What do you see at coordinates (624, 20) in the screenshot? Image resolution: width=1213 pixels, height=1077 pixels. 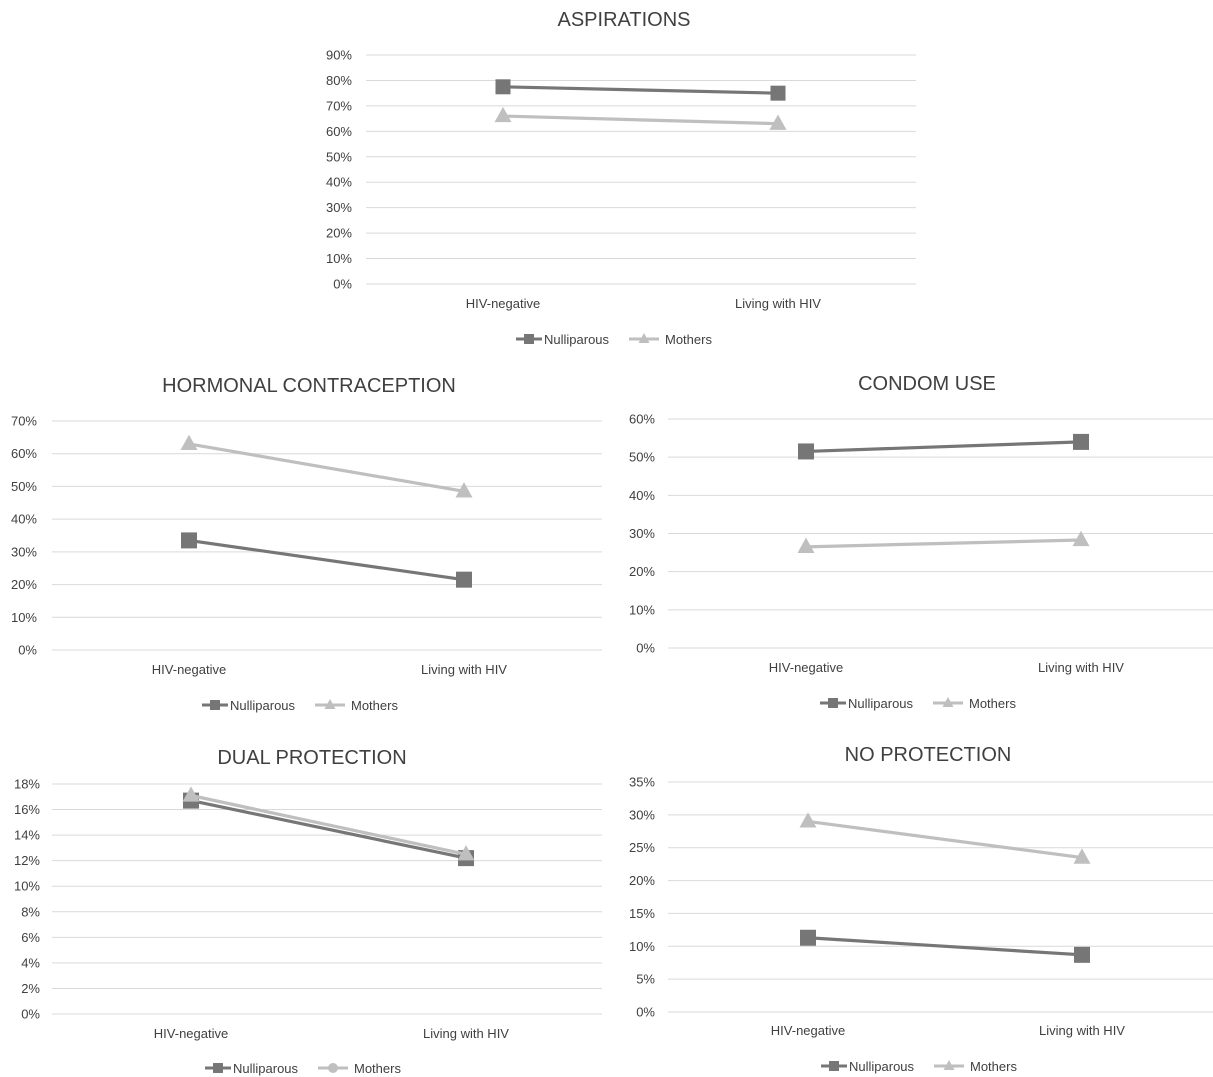 I see `chart-title: ASPIRATIONS` at bounding box center [624, 20].